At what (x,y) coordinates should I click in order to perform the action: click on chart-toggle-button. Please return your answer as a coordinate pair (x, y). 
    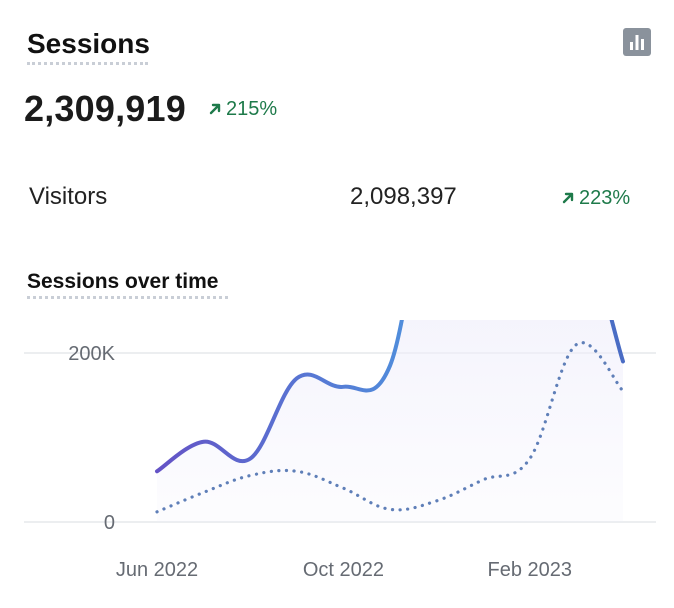
    Looking at the image, I should click on (637, 42).